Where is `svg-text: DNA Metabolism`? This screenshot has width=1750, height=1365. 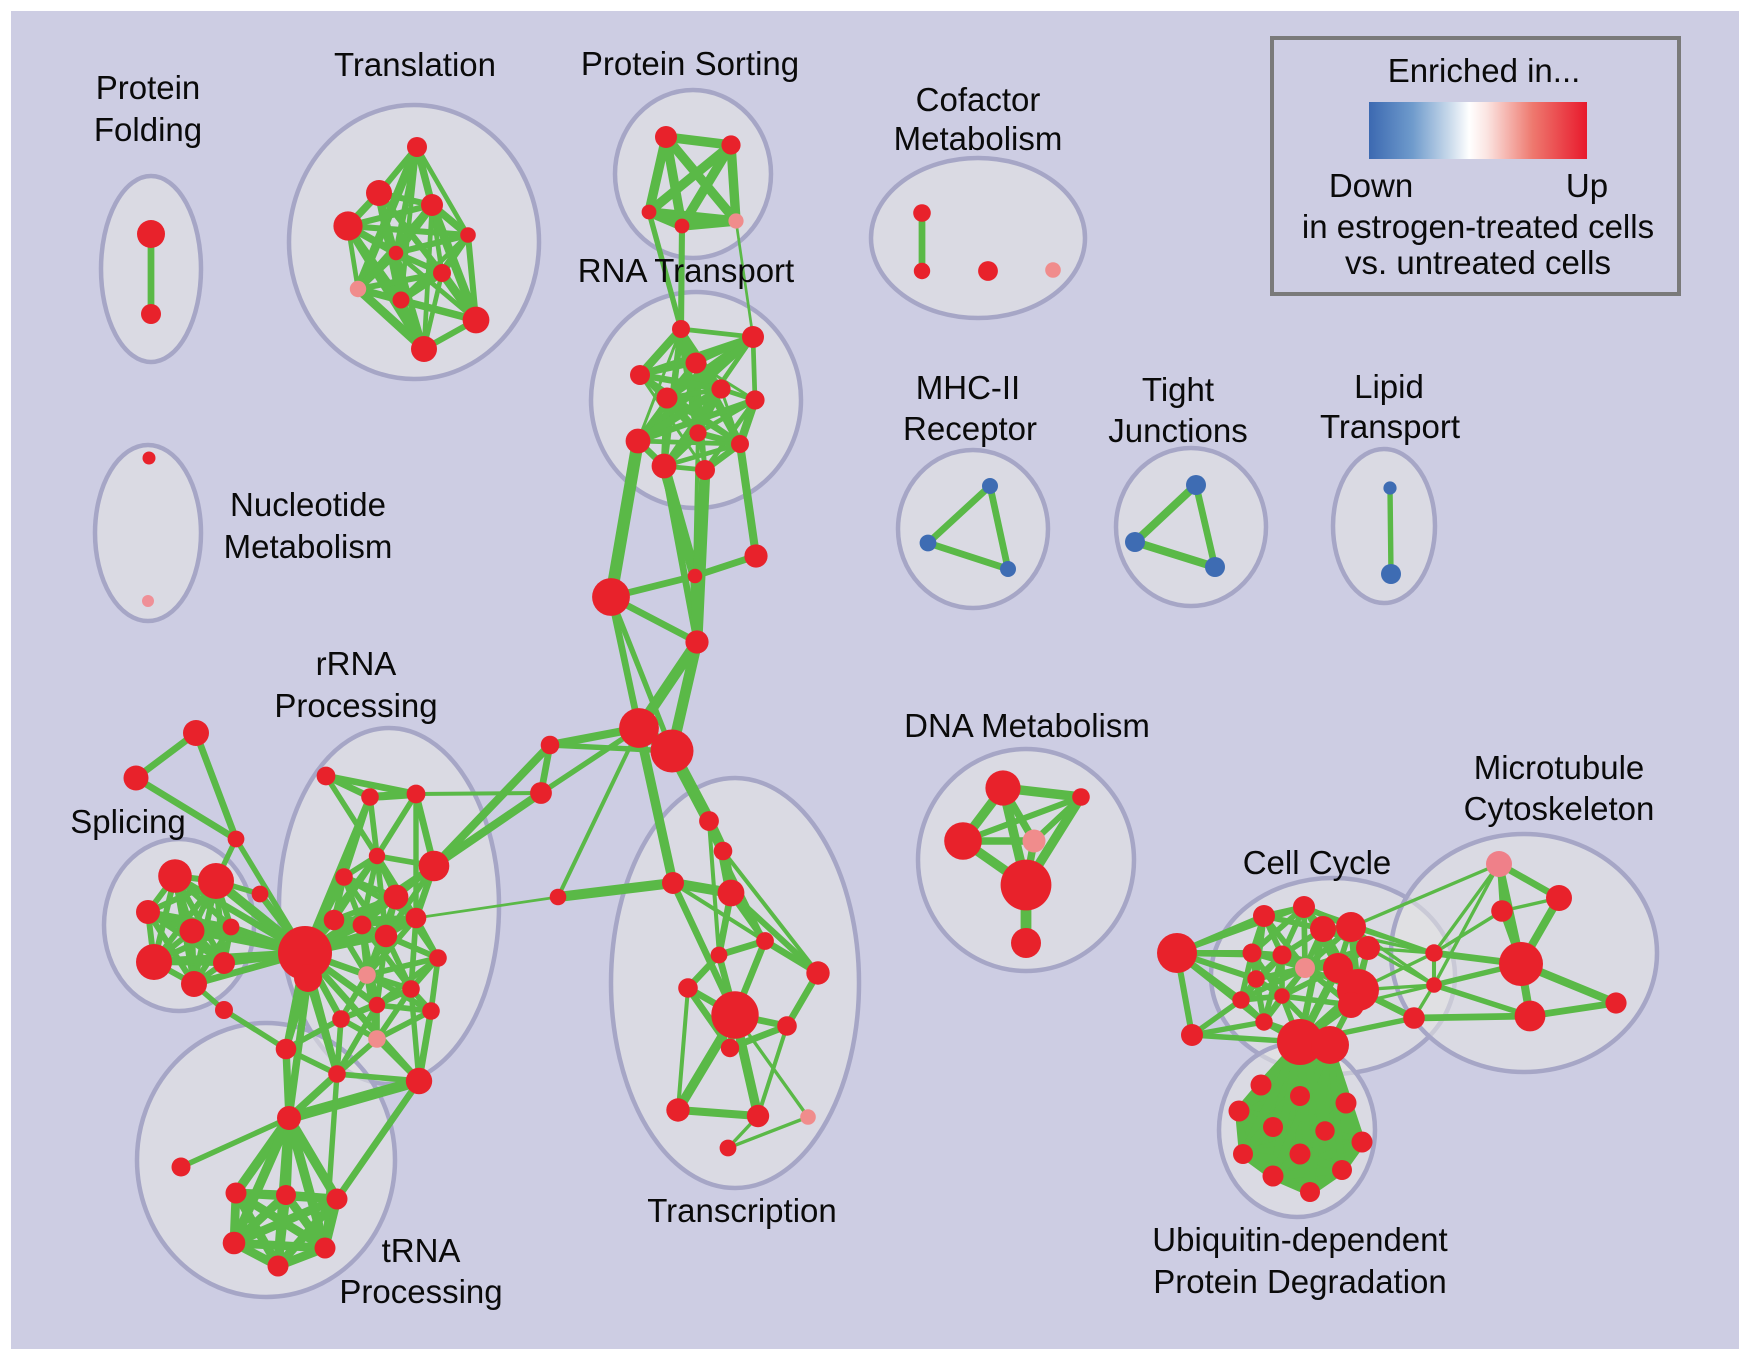
svg-text: DNA Metabolism is located at coordinates (1027, 725).